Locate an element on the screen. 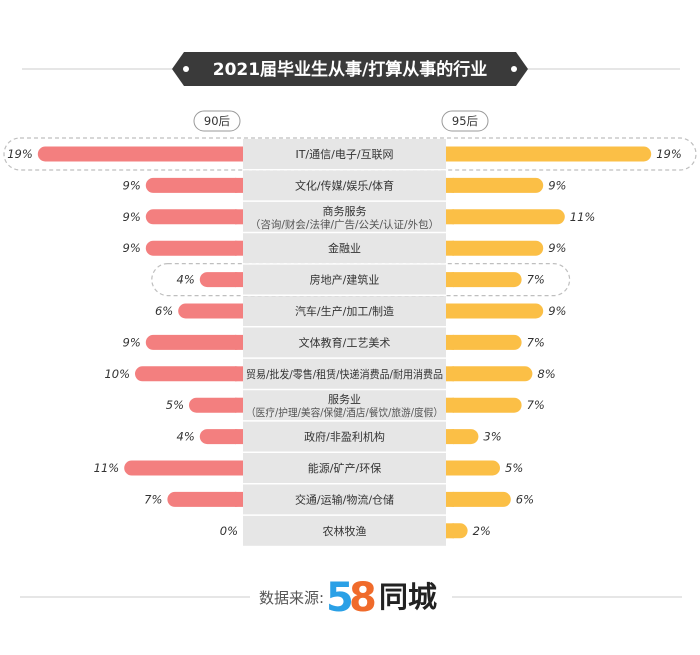  category-label: 商务服务 is located at coordinates (345, 211).